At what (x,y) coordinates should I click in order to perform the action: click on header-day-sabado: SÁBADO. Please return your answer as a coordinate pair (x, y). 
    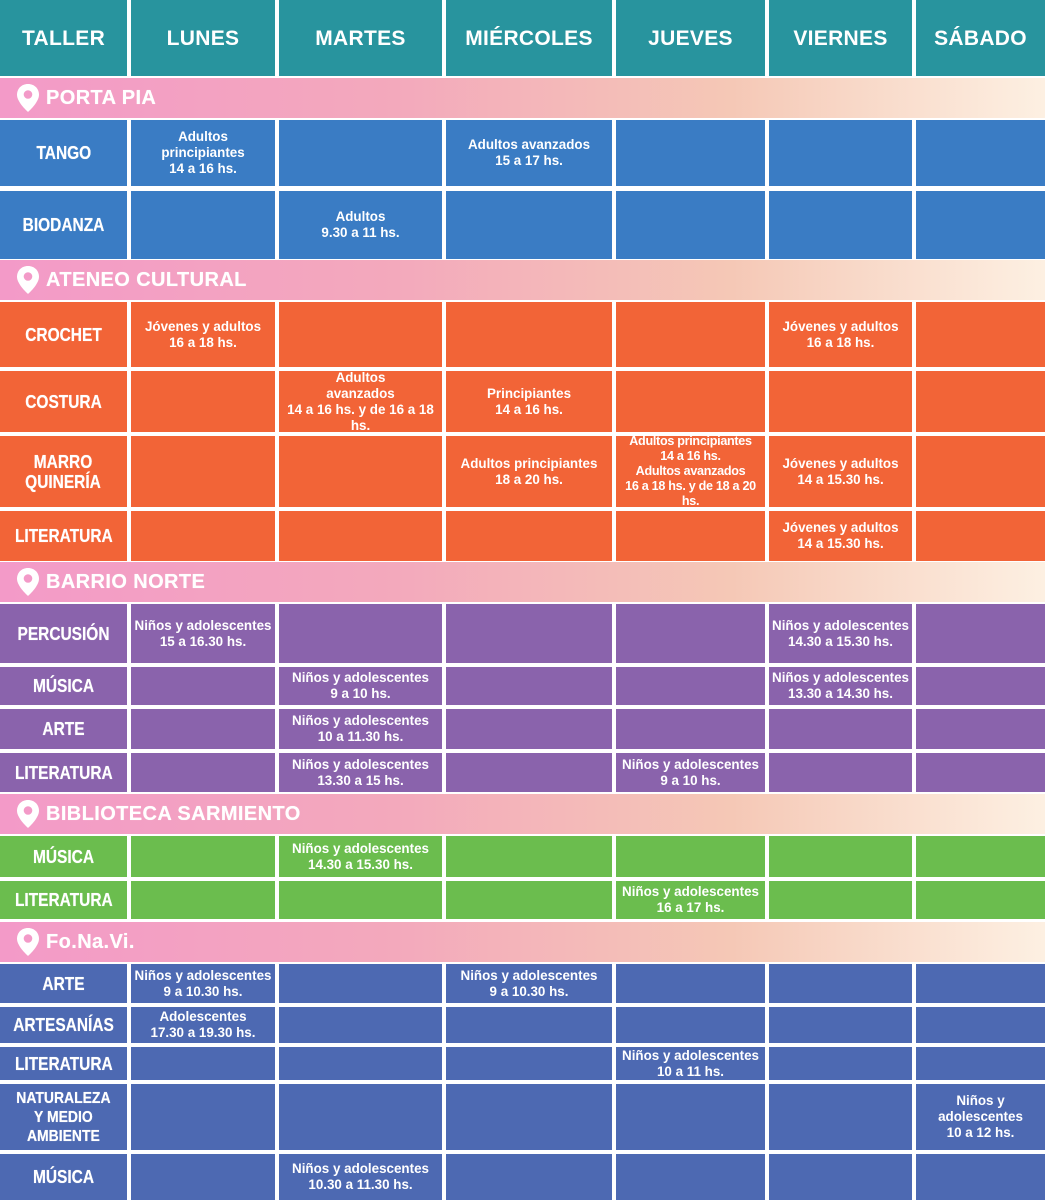
    Looking at the image, I should click on (980, 38).